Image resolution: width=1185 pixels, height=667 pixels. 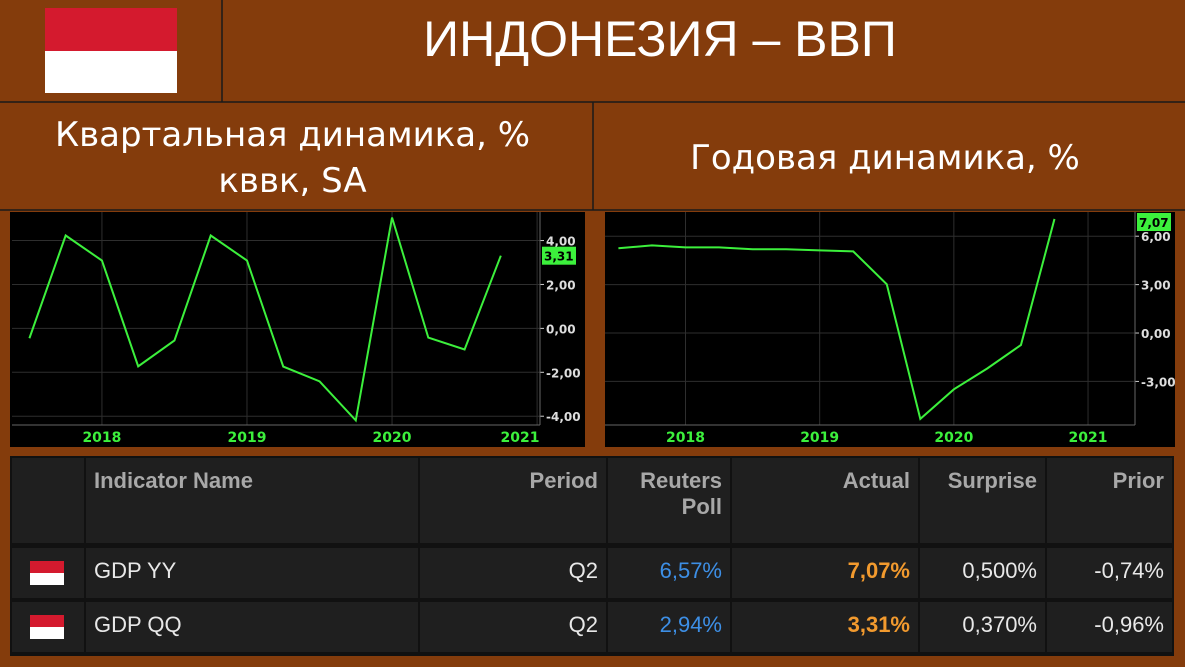 I want to click on table-cell: Prior, so click(x=1109, y=500).